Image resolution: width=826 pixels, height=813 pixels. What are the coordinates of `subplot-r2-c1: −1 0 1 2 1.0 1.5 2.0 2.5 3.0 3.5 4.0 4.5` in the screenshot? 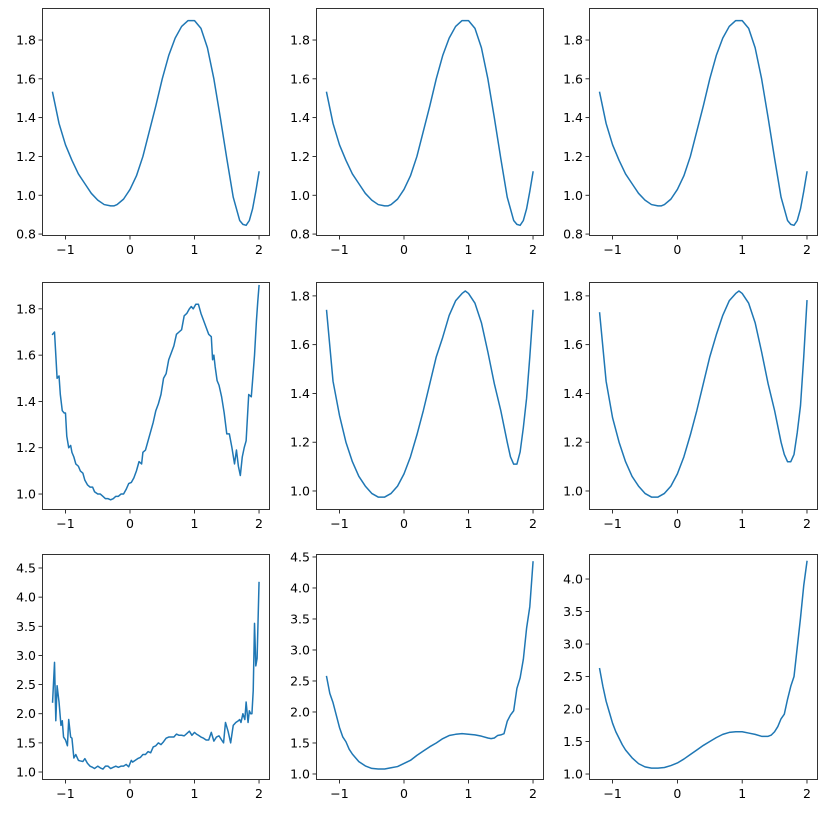 It's located at (417, 675).